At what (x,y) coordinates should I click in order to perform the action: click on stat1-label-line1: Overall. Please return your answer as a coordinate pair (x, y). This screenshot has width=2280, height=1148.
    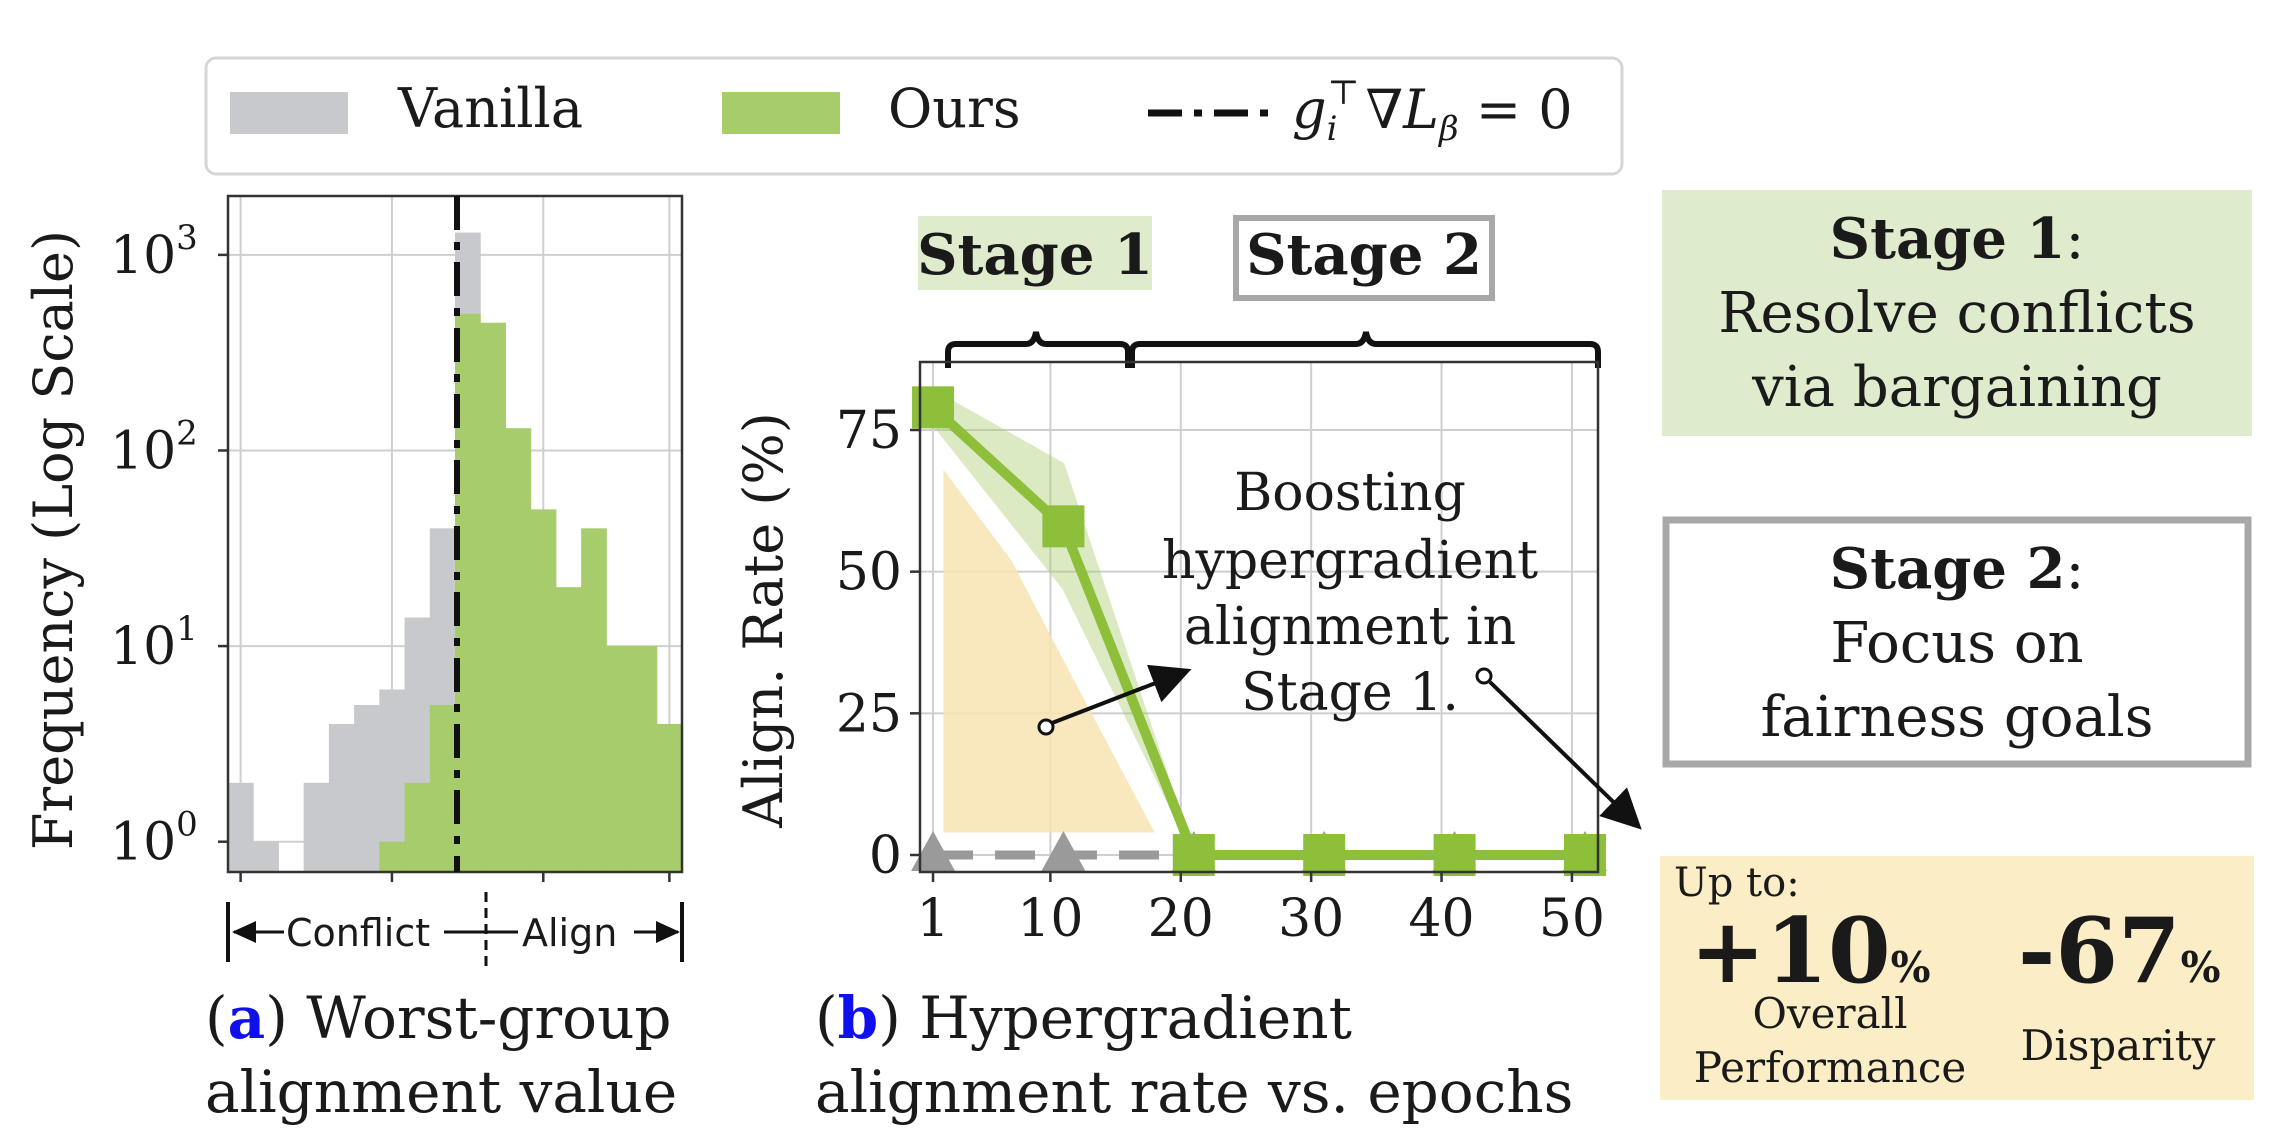
    Looking at the image, I should click on (1830, 1013).